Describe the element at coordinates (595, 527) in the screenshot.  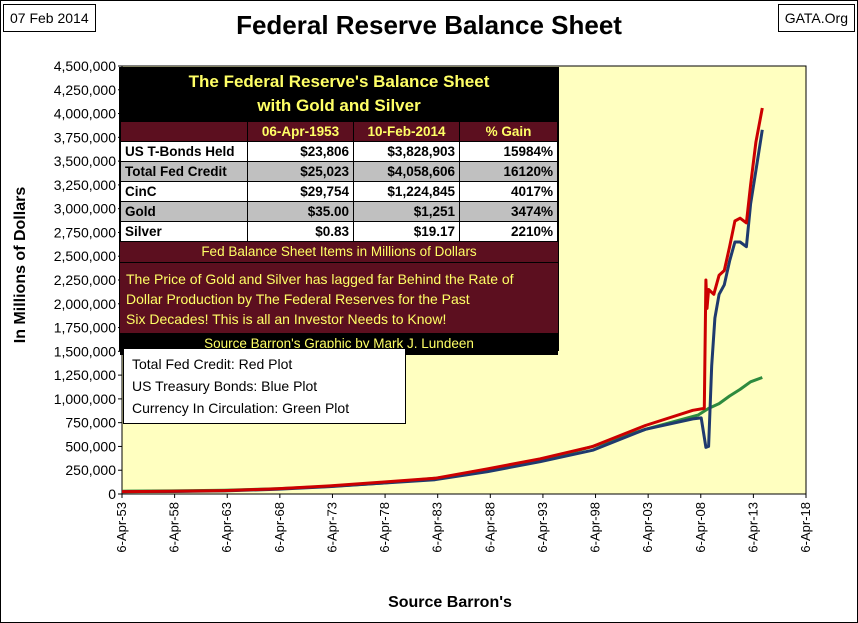
I see `x-tick-label: 6-Apr-98` at that location.